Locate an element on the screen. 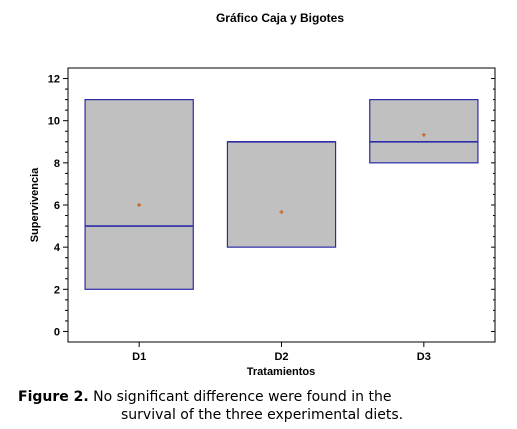 Image resolution: width=517 pixels, height=429 pixels. x-axis-label: Tratamientos is located at coordinates (281, 372).